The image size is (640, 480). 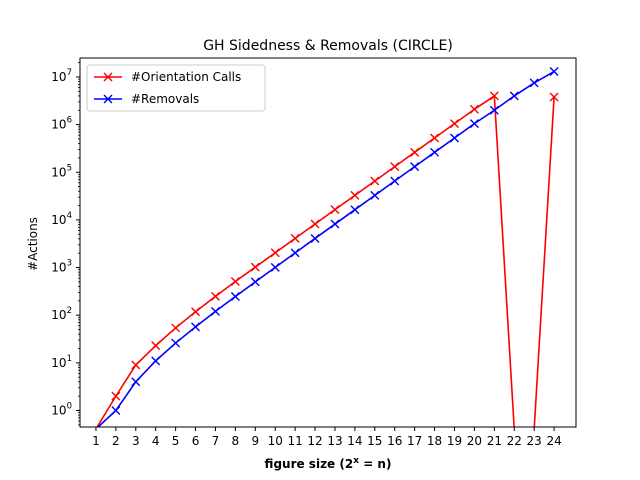 I want to click on x-tick-label: 10, so click(x=275, y=441).